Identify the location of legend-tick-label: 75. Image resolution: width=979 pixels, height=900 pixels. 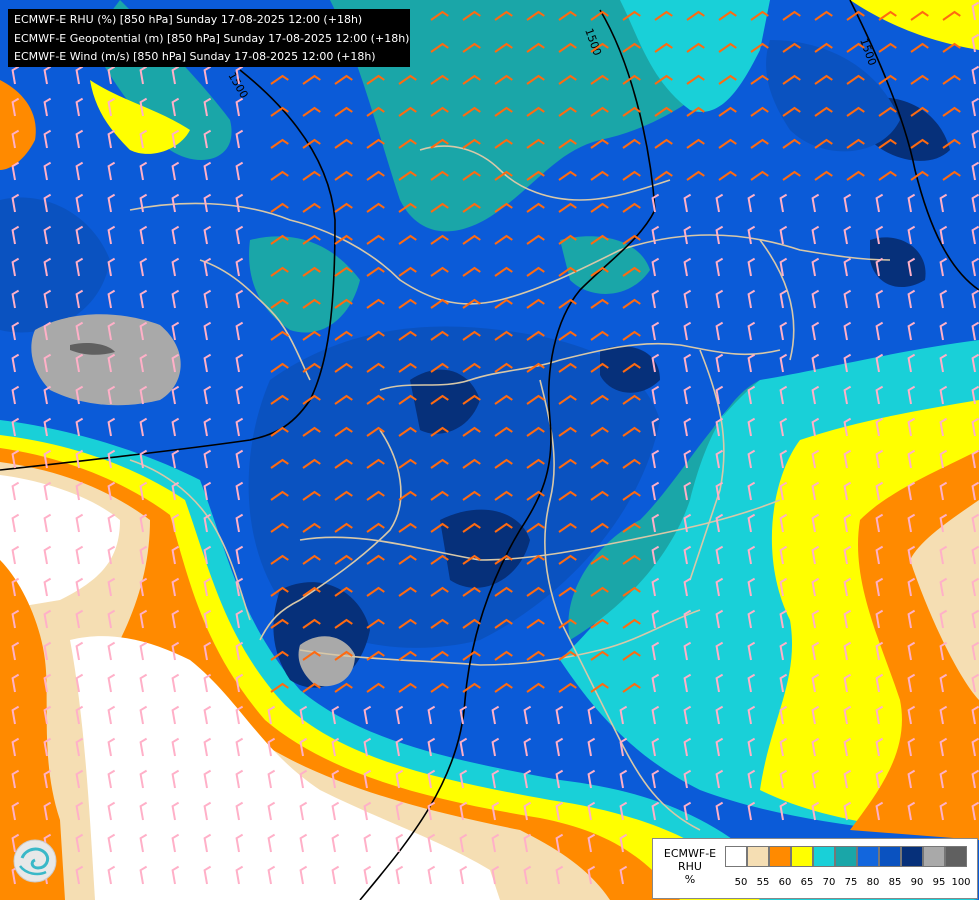
(851, 882).